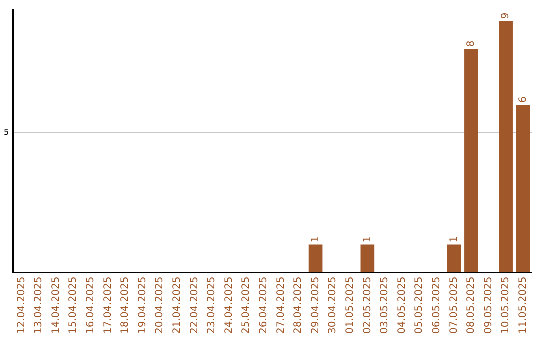  Describe the element at coordinates (385, 305) in the screenshot. I see `x-tick-label: 03.05.2025` at that location.